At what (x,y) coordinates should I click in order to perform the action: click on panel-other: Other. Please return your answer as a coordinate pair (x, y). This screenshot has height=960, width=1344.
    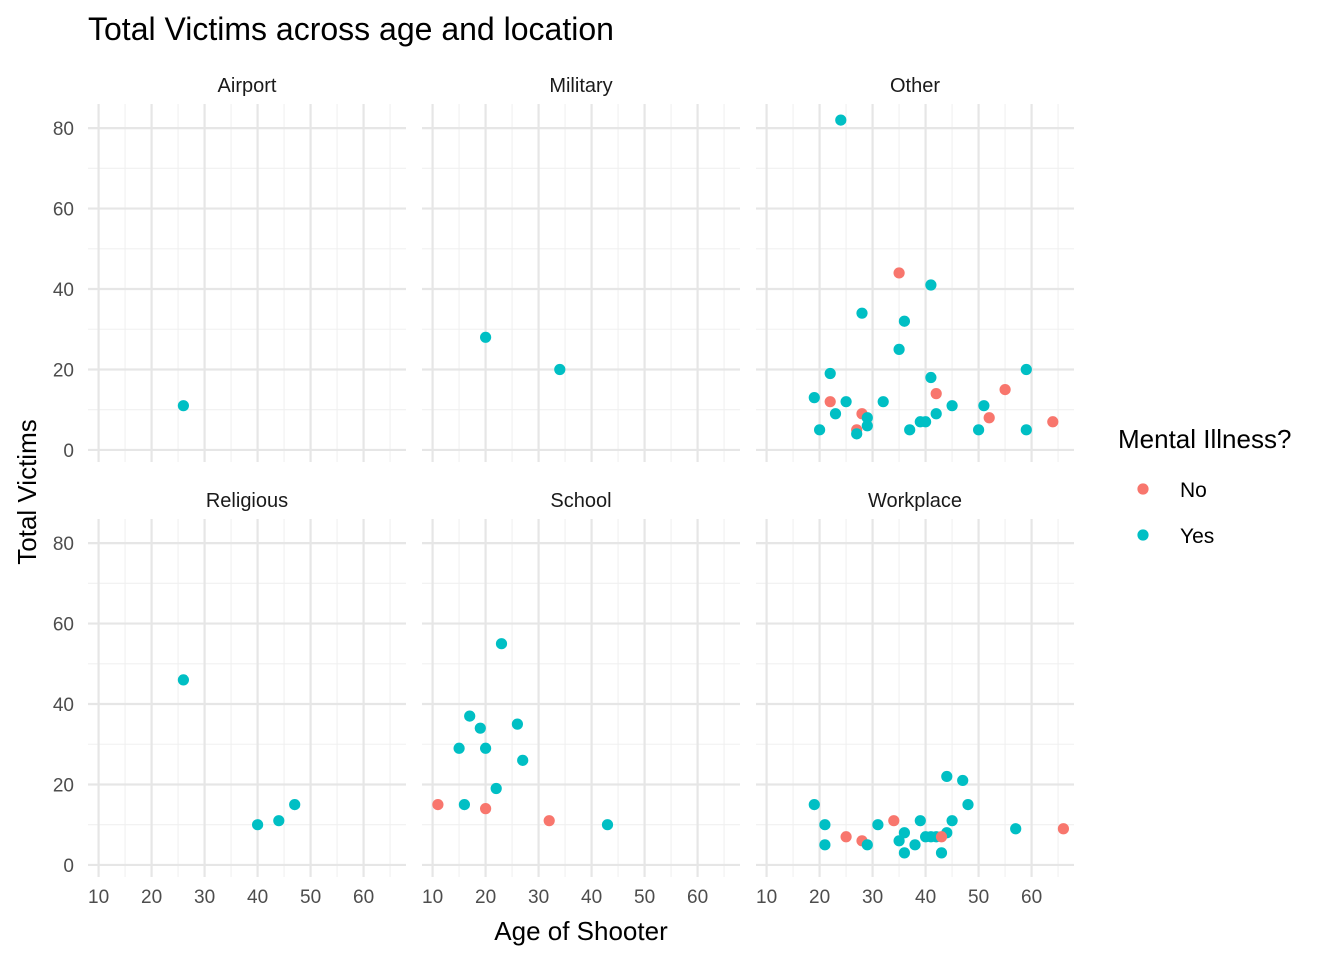
    Looking at the image, I should click on (915, 268).